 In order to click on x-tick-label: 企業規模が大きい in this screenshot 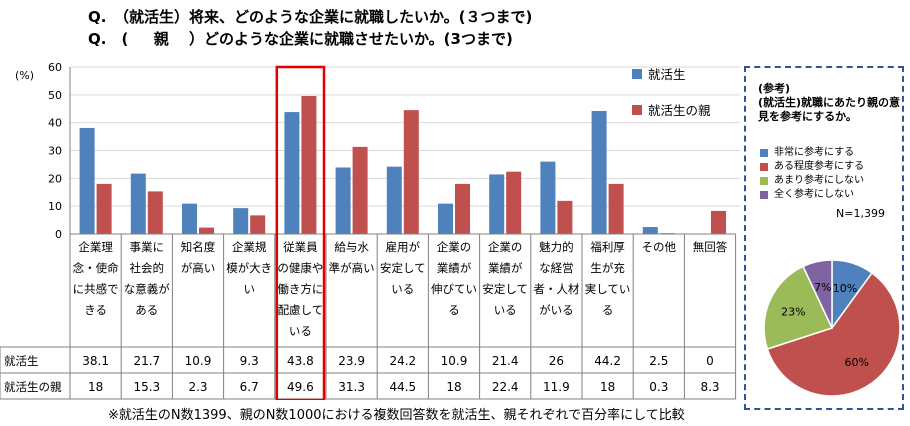, I will do `click(249, 268)`.